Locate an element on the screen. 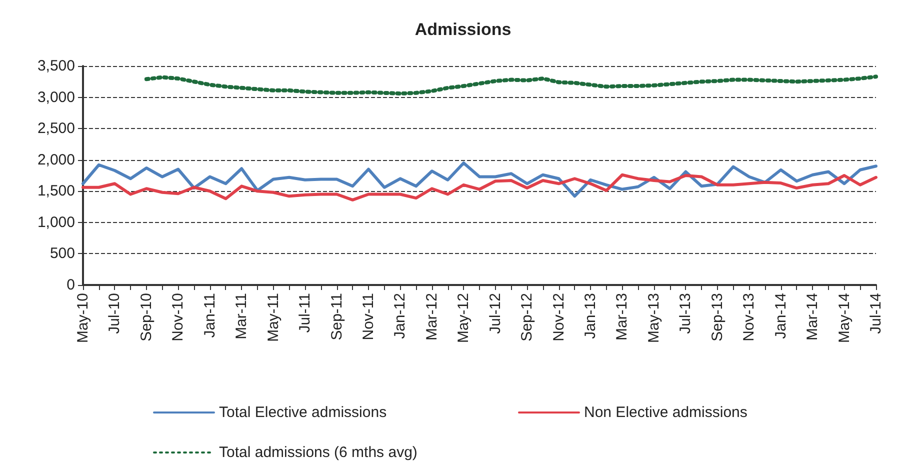  y-tick-label: 3,000 is located at coordinates (56, 97).